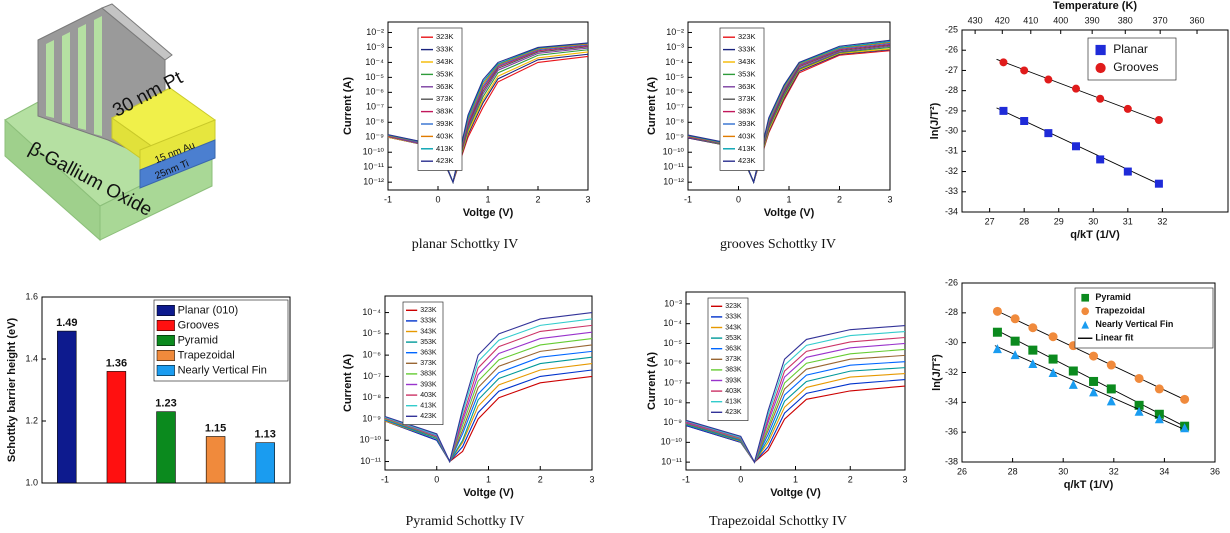  Describe the element at coordinates (1024, 221) in the screenshot. I see `x-tick-label: 28` at that location.